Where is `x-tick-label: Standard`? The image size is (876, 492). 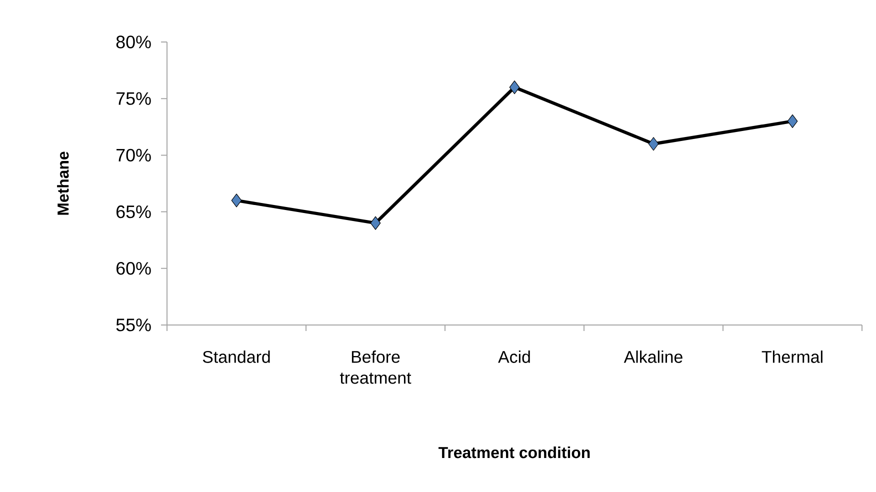
x-tick-label: Standard is located at coordinates (236, 356).